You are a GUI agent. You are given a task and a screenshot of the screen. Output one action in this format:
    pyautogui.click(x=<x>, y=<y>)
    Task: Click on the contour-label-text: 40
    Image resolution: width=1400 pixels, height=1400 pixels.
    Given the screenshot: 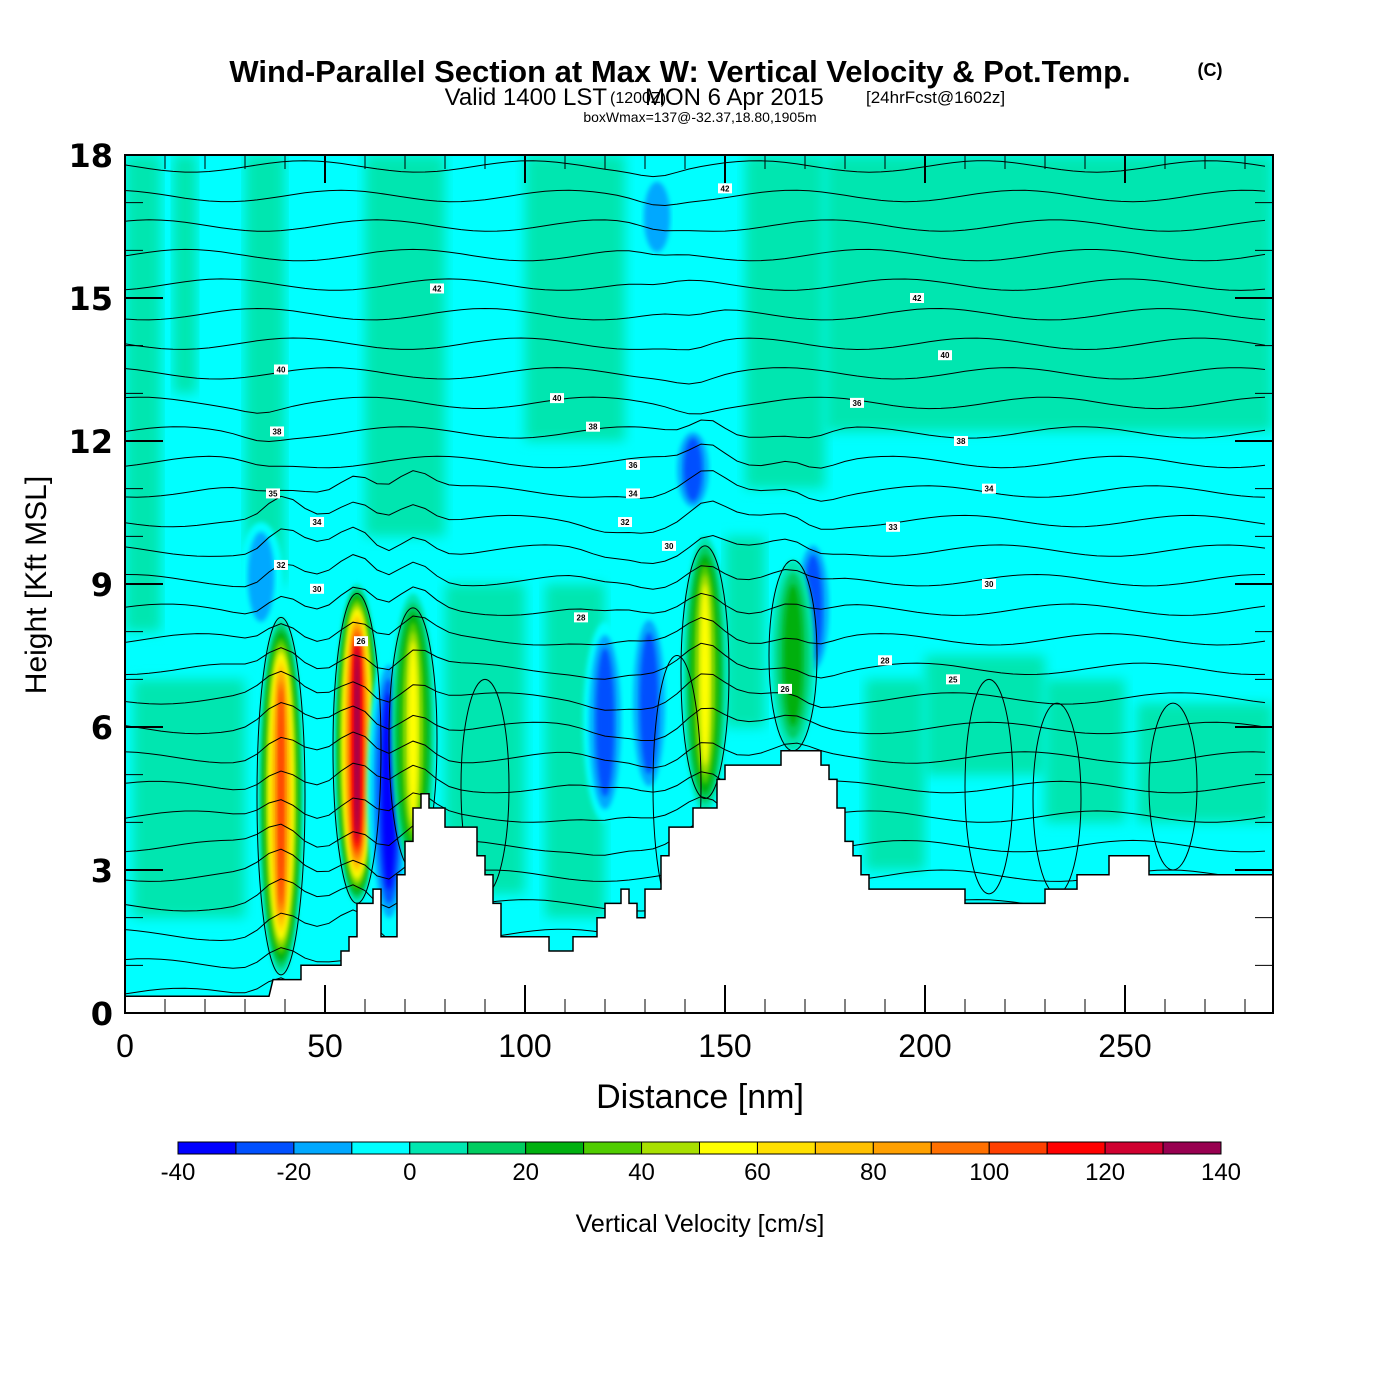 What is the action you would take?
    pyautogui.click(x=945, y=355)
    